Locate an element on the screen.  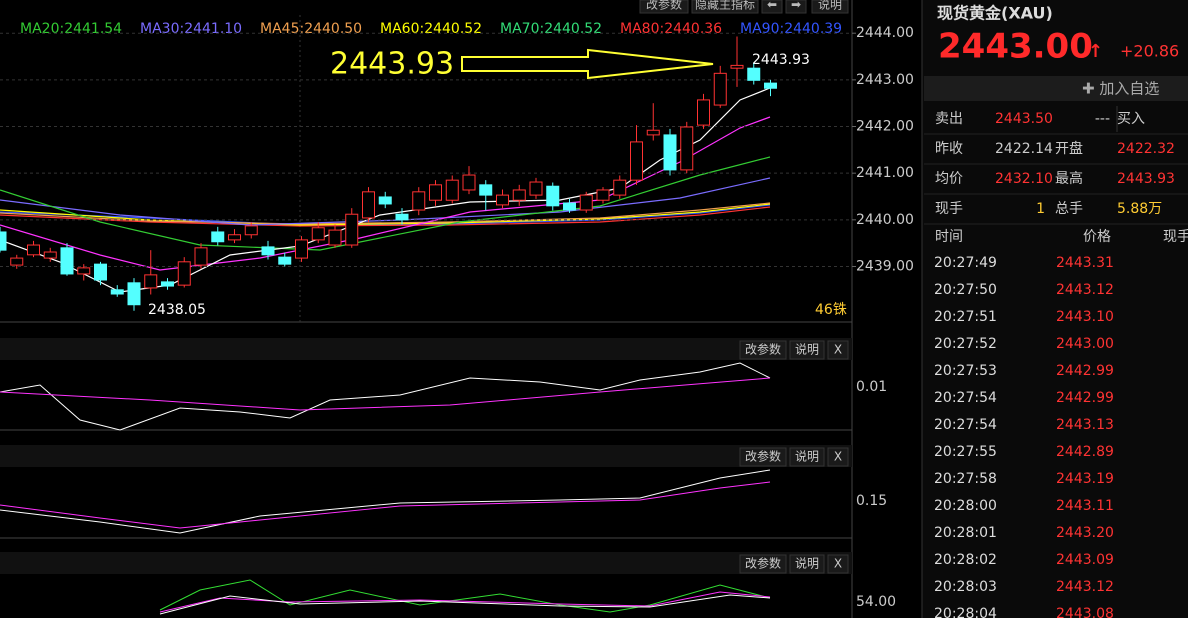
y-tick-label: 2443.00 is located at coordinates (885, 80).